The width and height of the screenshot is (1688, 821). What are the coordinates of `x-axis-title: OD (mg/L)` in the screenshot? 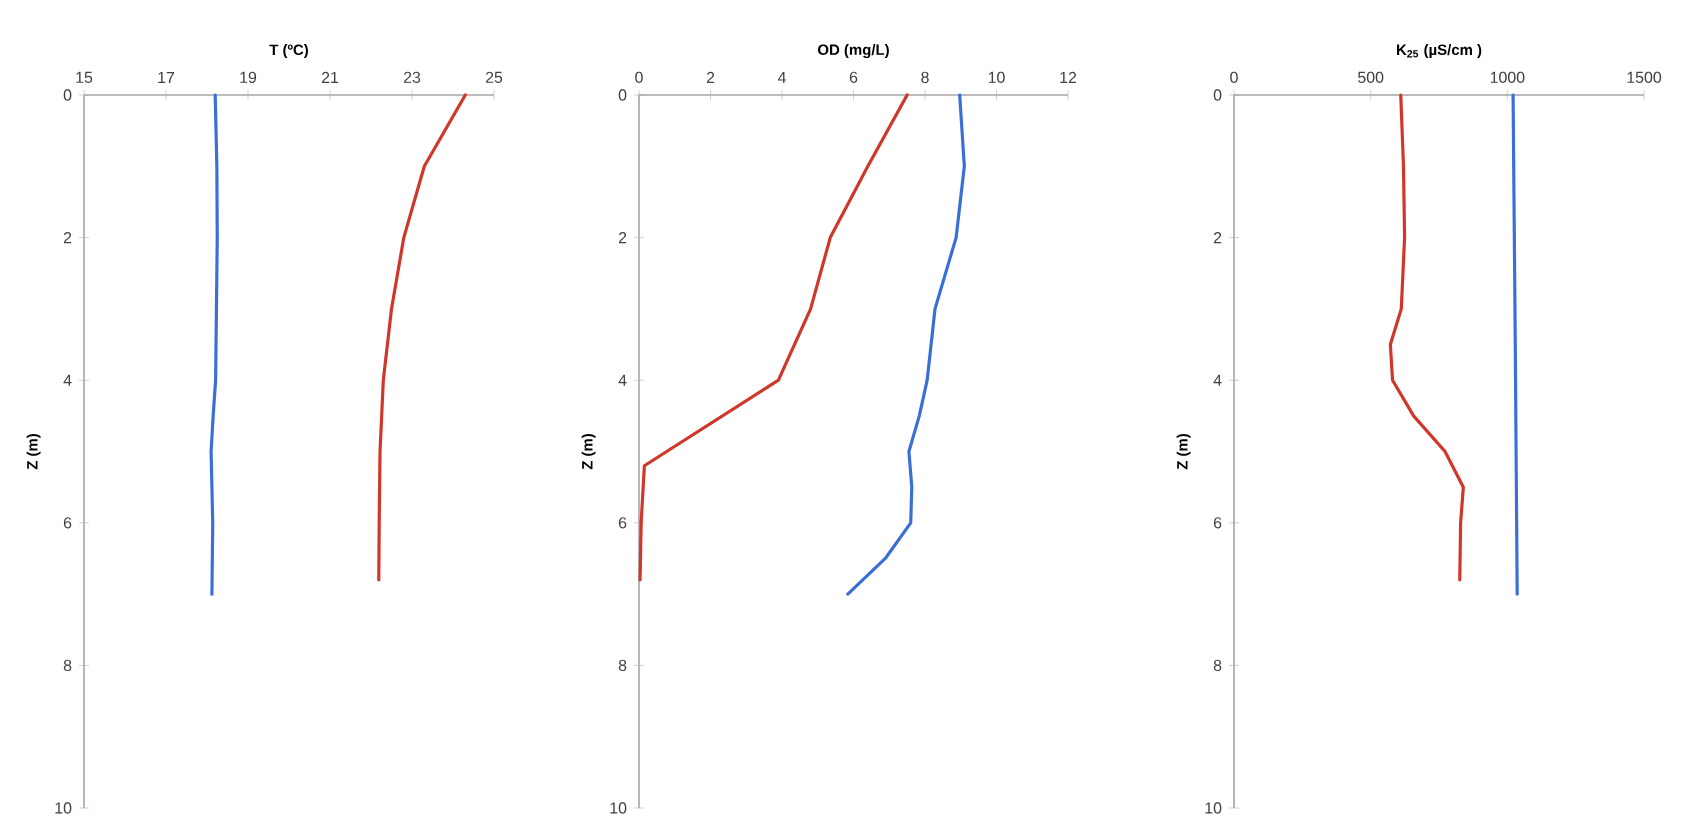 It's located at (853, 51).